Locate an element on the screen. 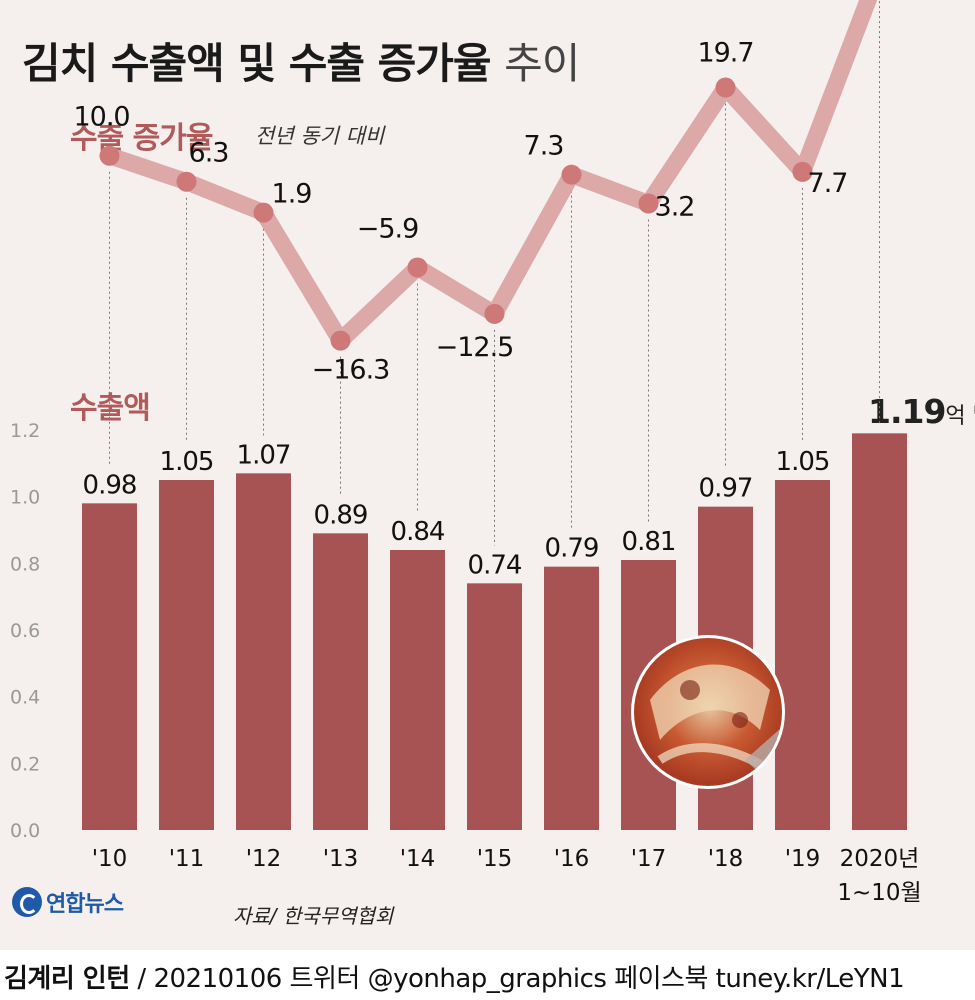 The width and height of the screenshot is (975, 1000). x-tick-label: '11 is located at coordinates (187, 859).